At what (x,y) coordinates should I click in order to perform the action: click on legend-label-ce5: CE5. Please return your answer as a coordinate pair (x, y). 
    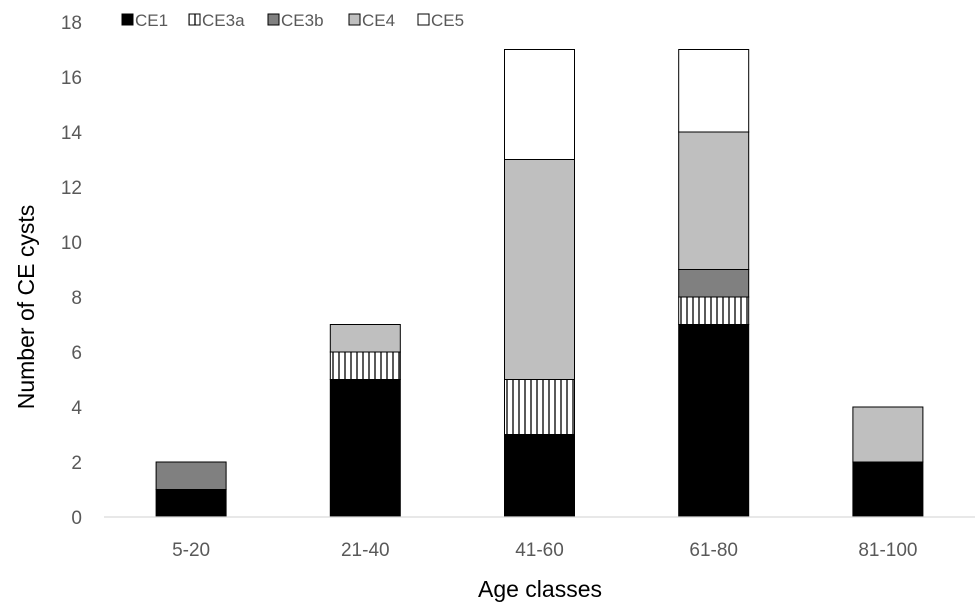
    Looking at the image, I should click on (447, 20).